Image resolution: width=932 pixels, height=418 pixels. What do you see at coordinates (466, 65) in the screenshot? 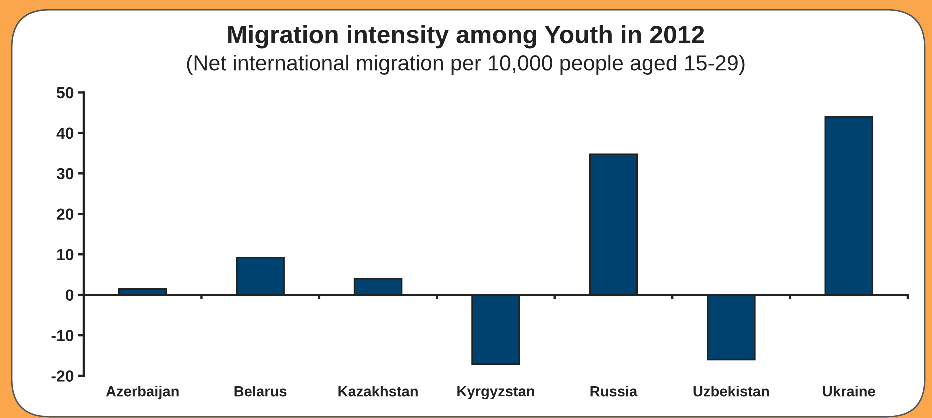
I see `chart-subtitle: (Net international migration per 10,000 people aged 15-29)` at bounding box center [466, 65].